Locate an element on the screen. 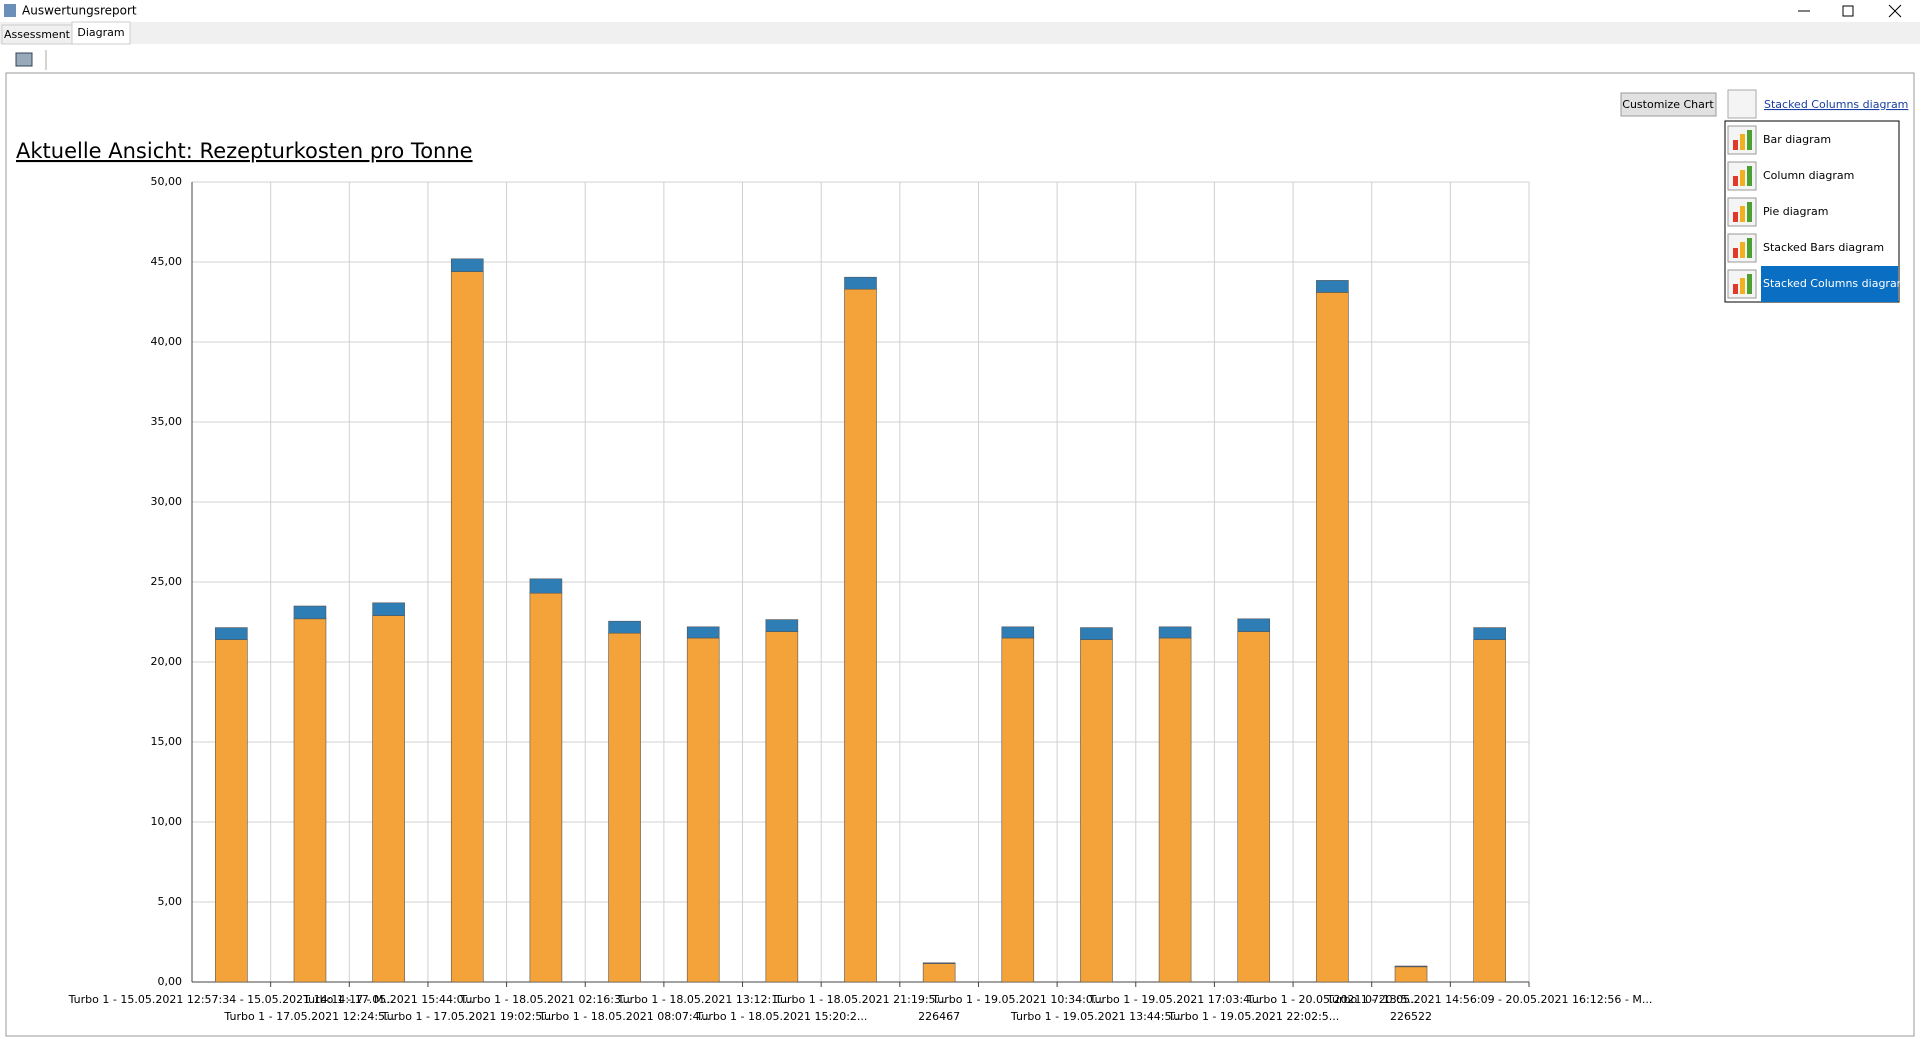  tab-label: Assessment is located at coordinates (37, 34).